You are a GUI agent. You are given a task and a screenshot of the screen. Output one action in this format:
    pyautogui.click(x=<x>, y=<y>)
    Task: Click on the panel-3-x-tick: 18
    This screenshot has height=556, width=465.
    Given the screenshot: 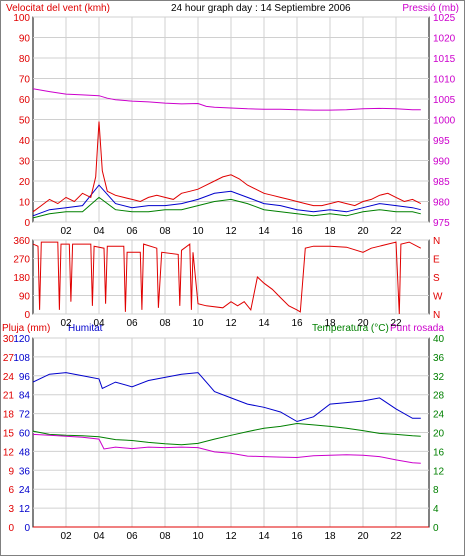 What is the action you would take?
    pyautogui.click(x=330, y=536)
    